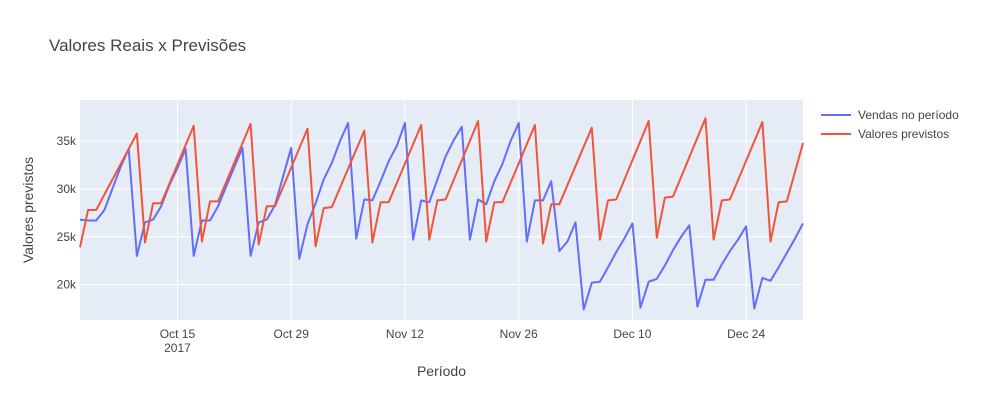  I want to click on y-tick-label: 20k, so click(67, 285).